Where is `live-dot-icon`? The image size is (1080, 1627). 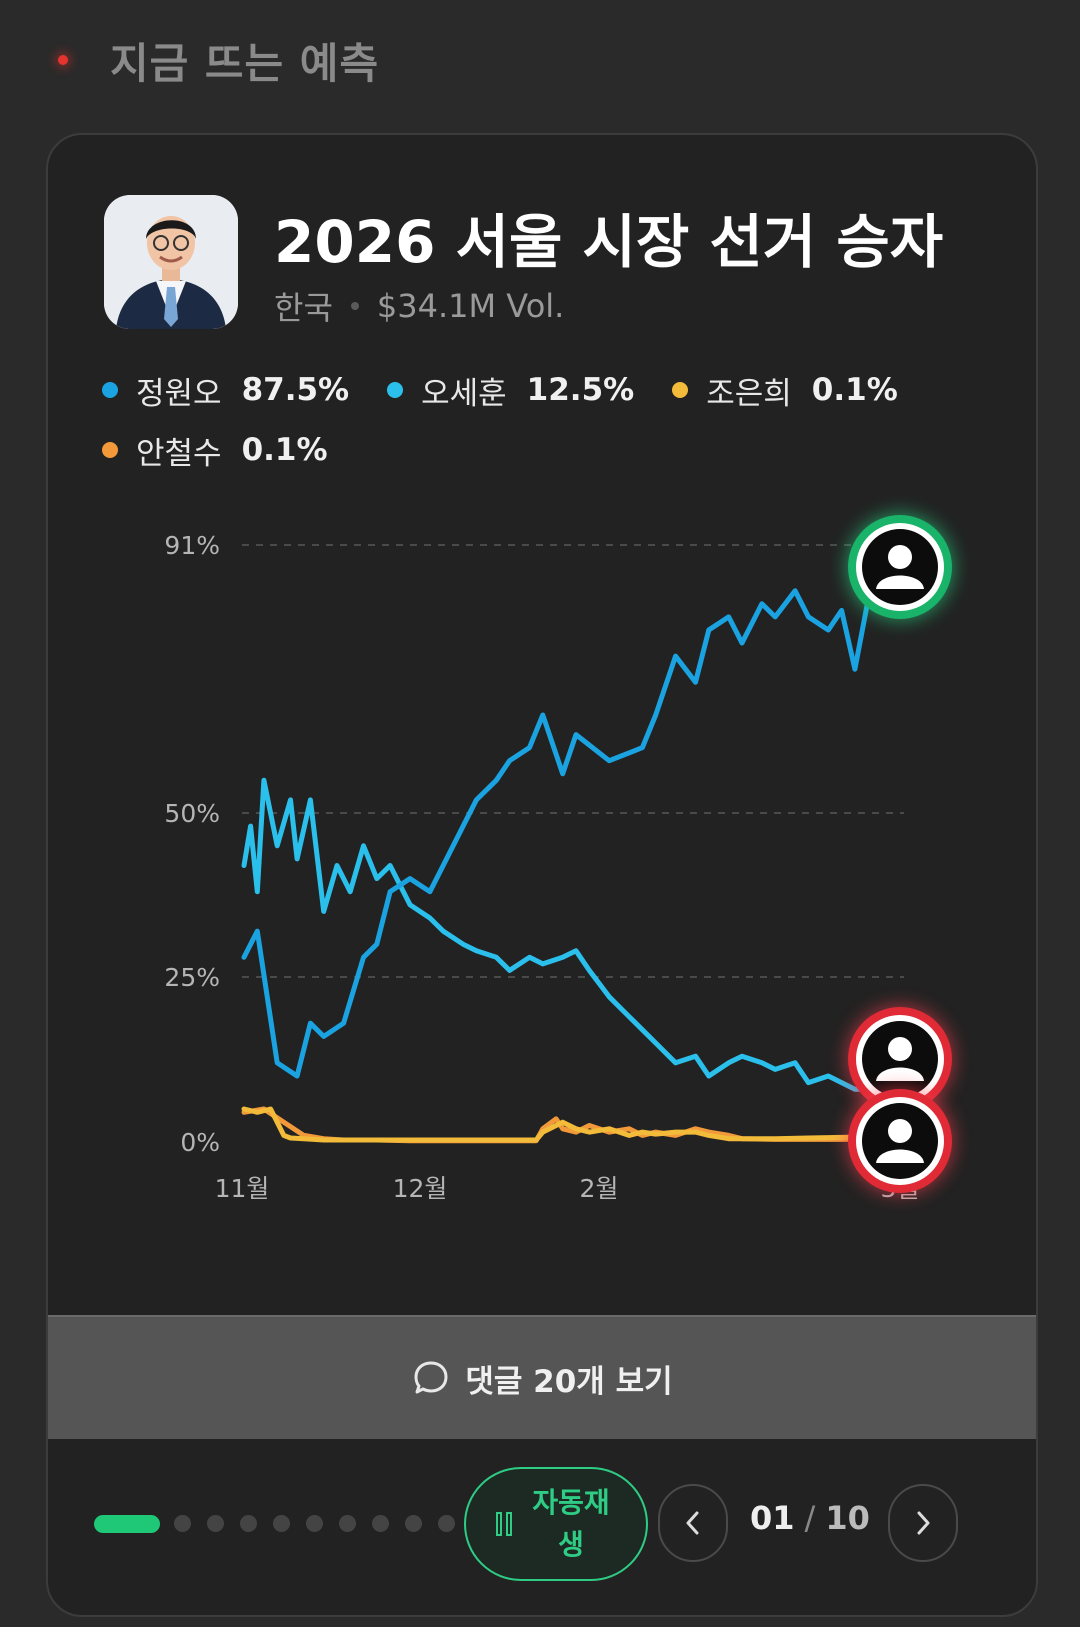 live-dot-icon is located at coordinates (63, 60).